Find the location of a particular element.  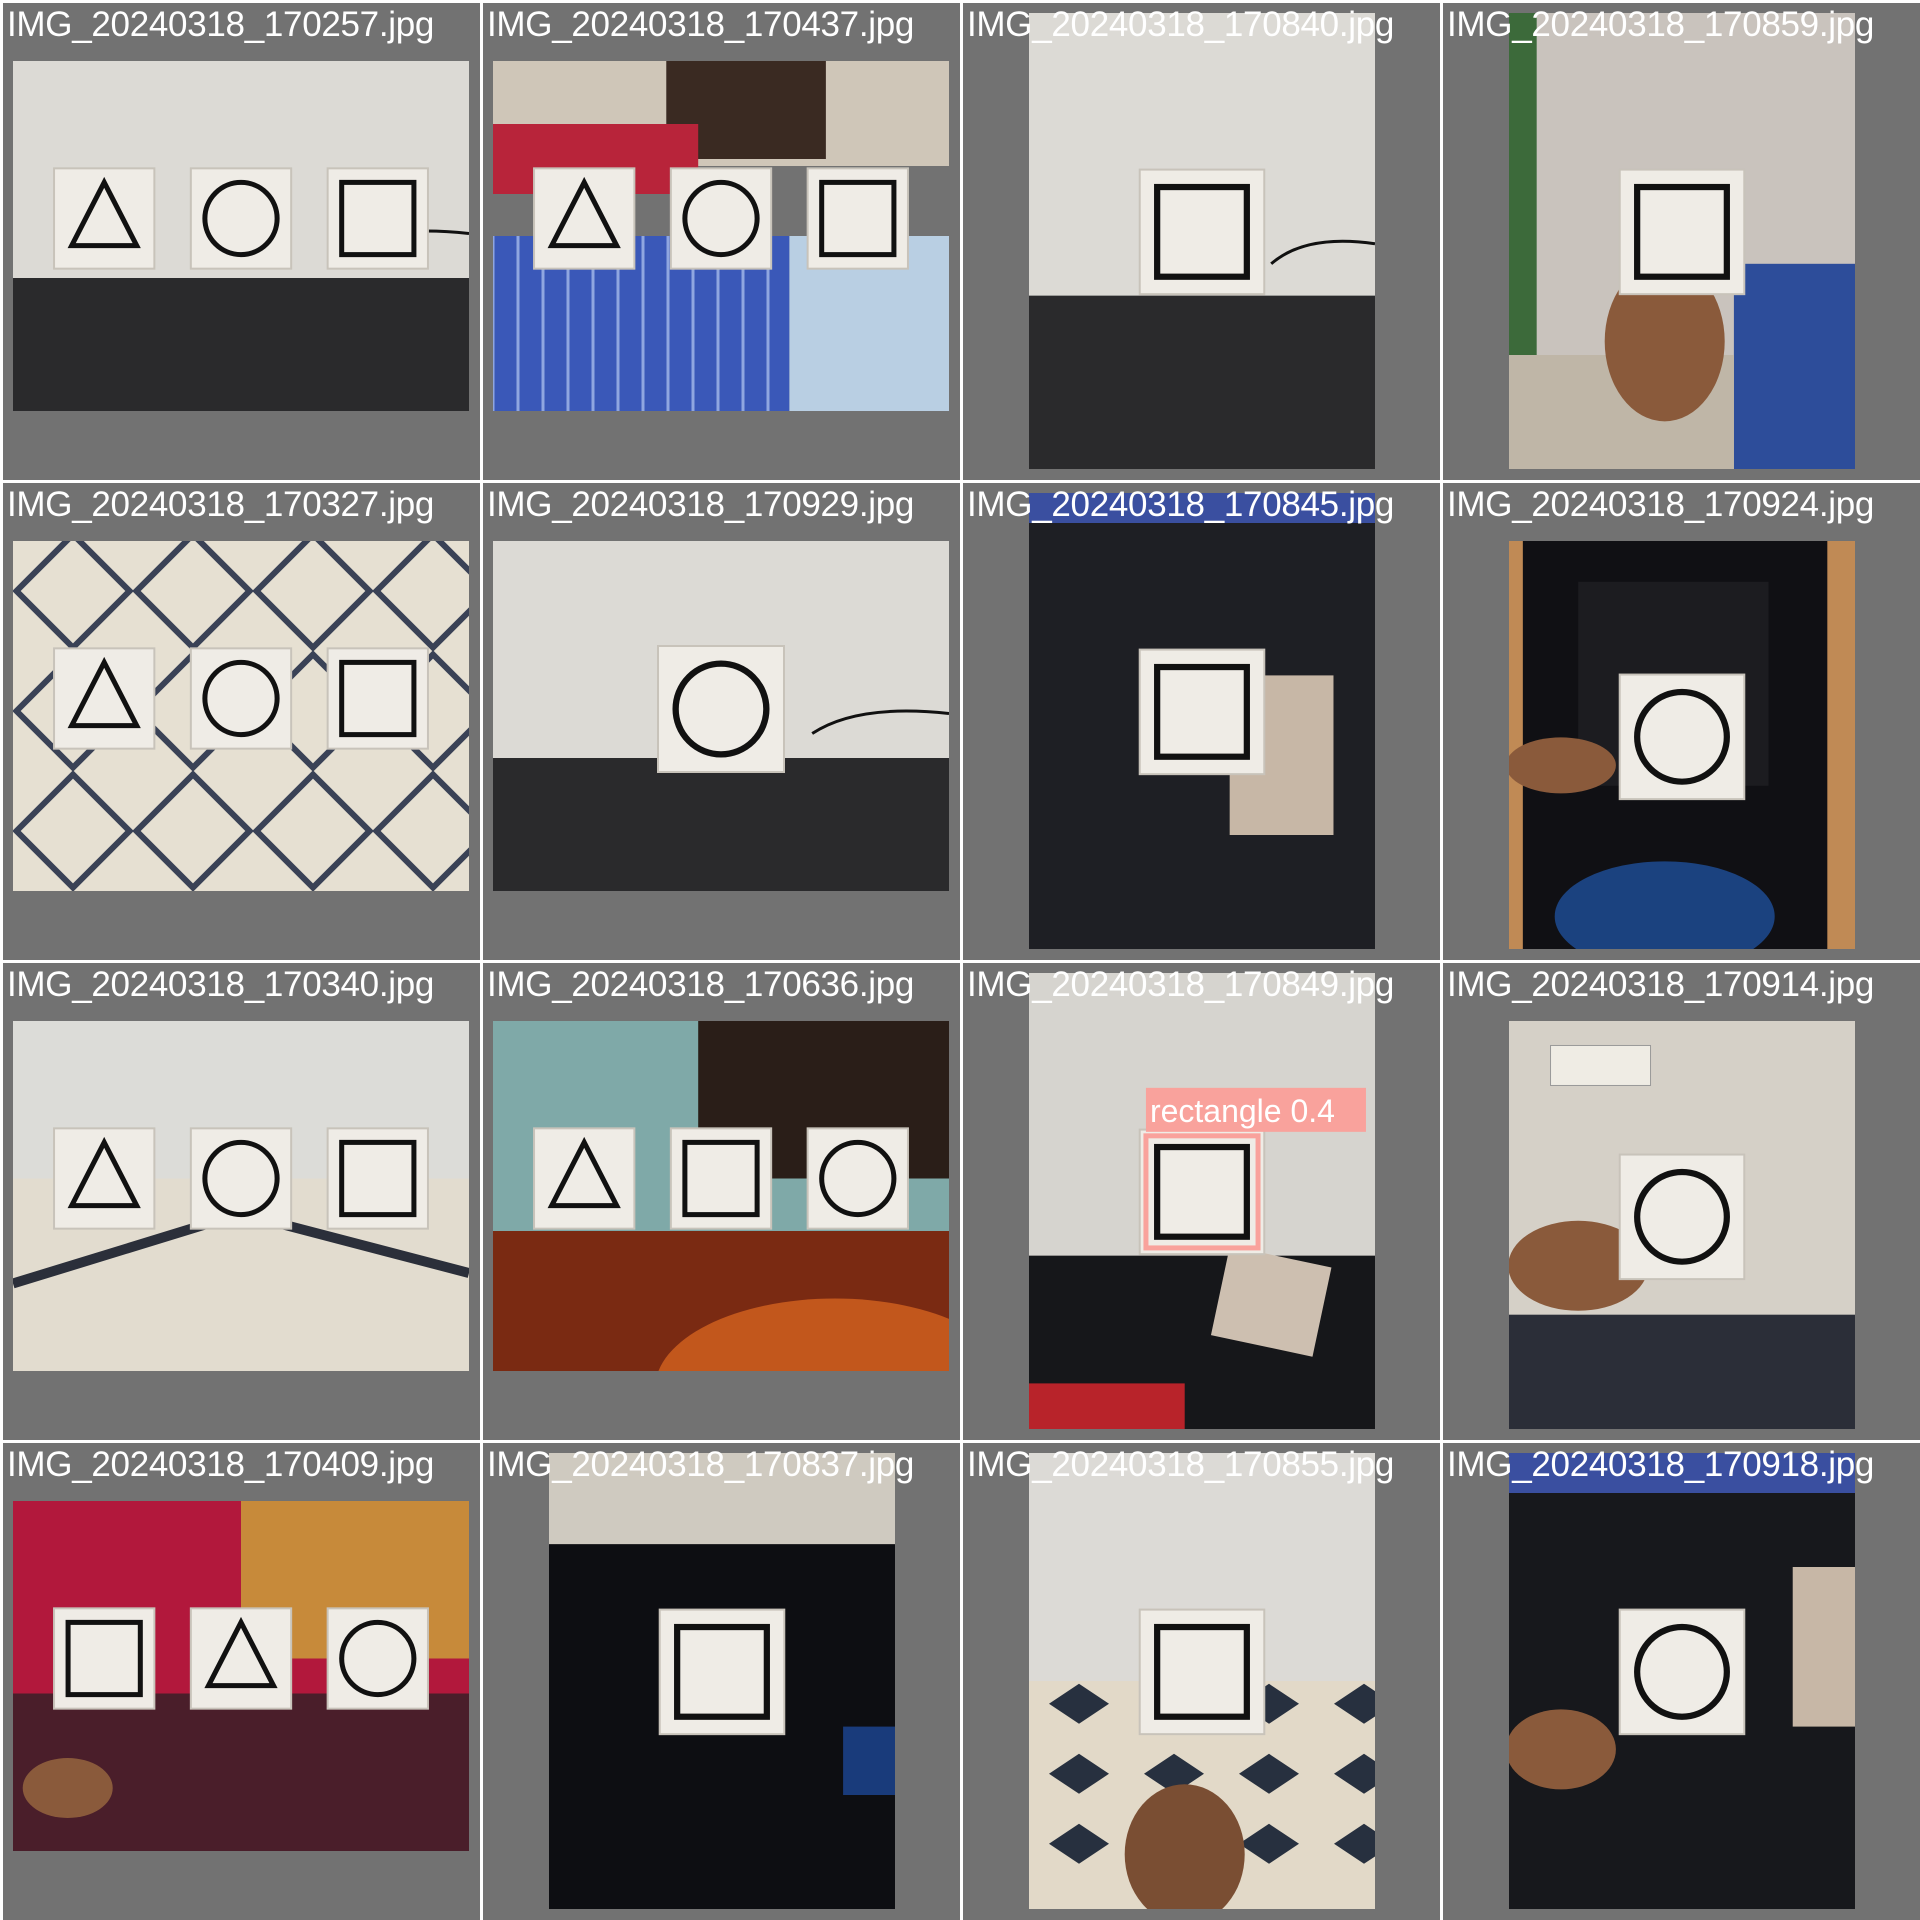

grid-cell: rectangle 0.4 IMG_20240318_170849.jpg is located at coordinates (1201, 1201).